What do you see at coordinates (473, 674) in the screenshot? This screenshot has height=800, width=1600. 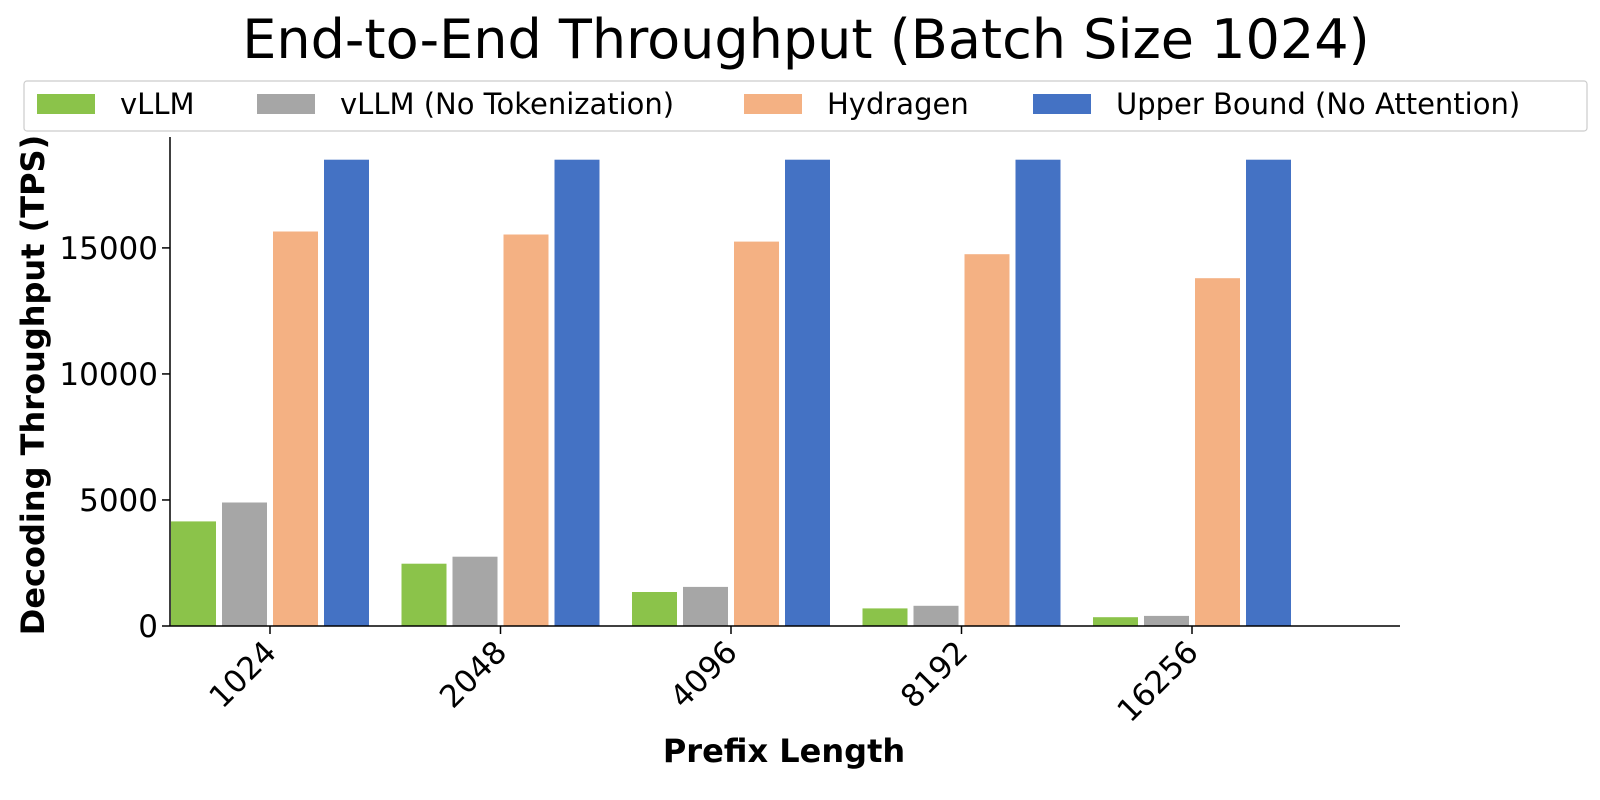 I see `x-tick-label: 2048` at bounding box center [473, 674].